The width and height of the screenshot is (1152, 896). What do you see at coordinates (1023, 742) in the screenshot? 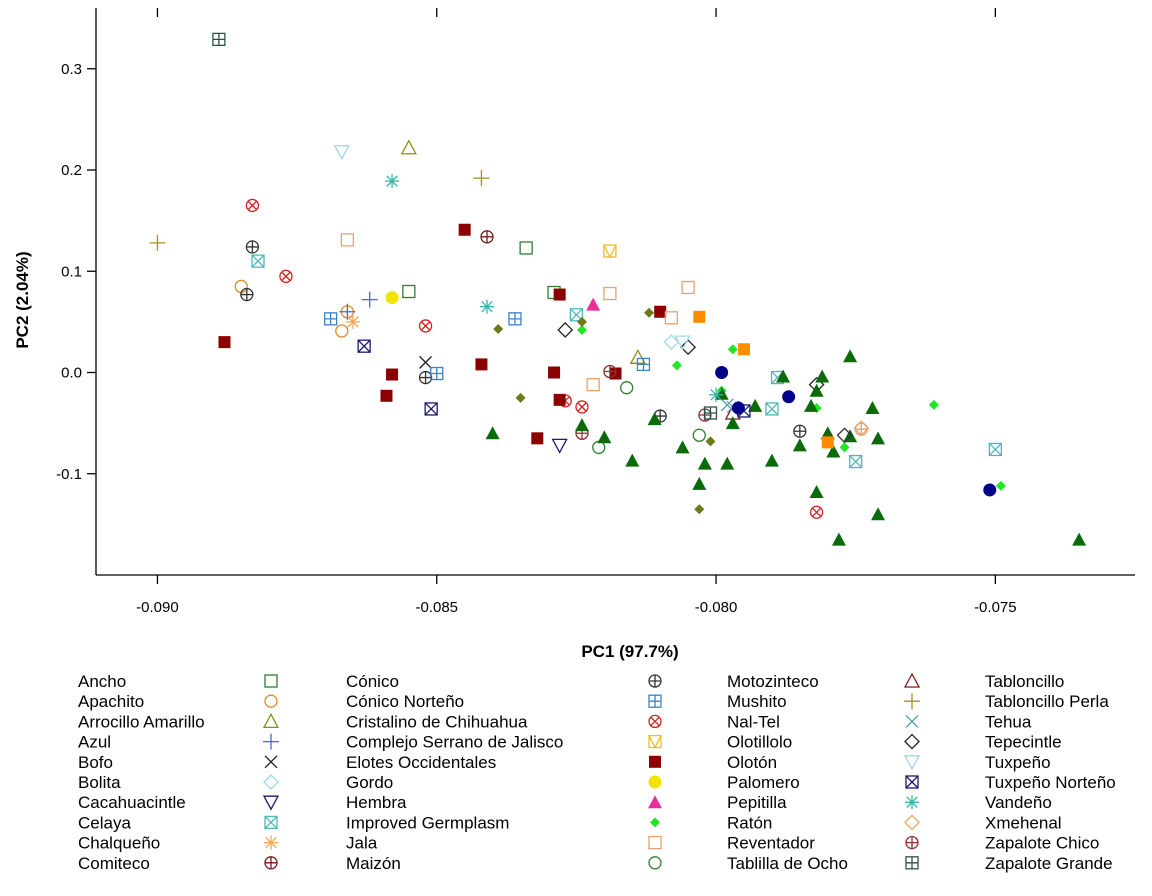
I see `legend-label: Tepecintle` at bounding box center [1023, 742].